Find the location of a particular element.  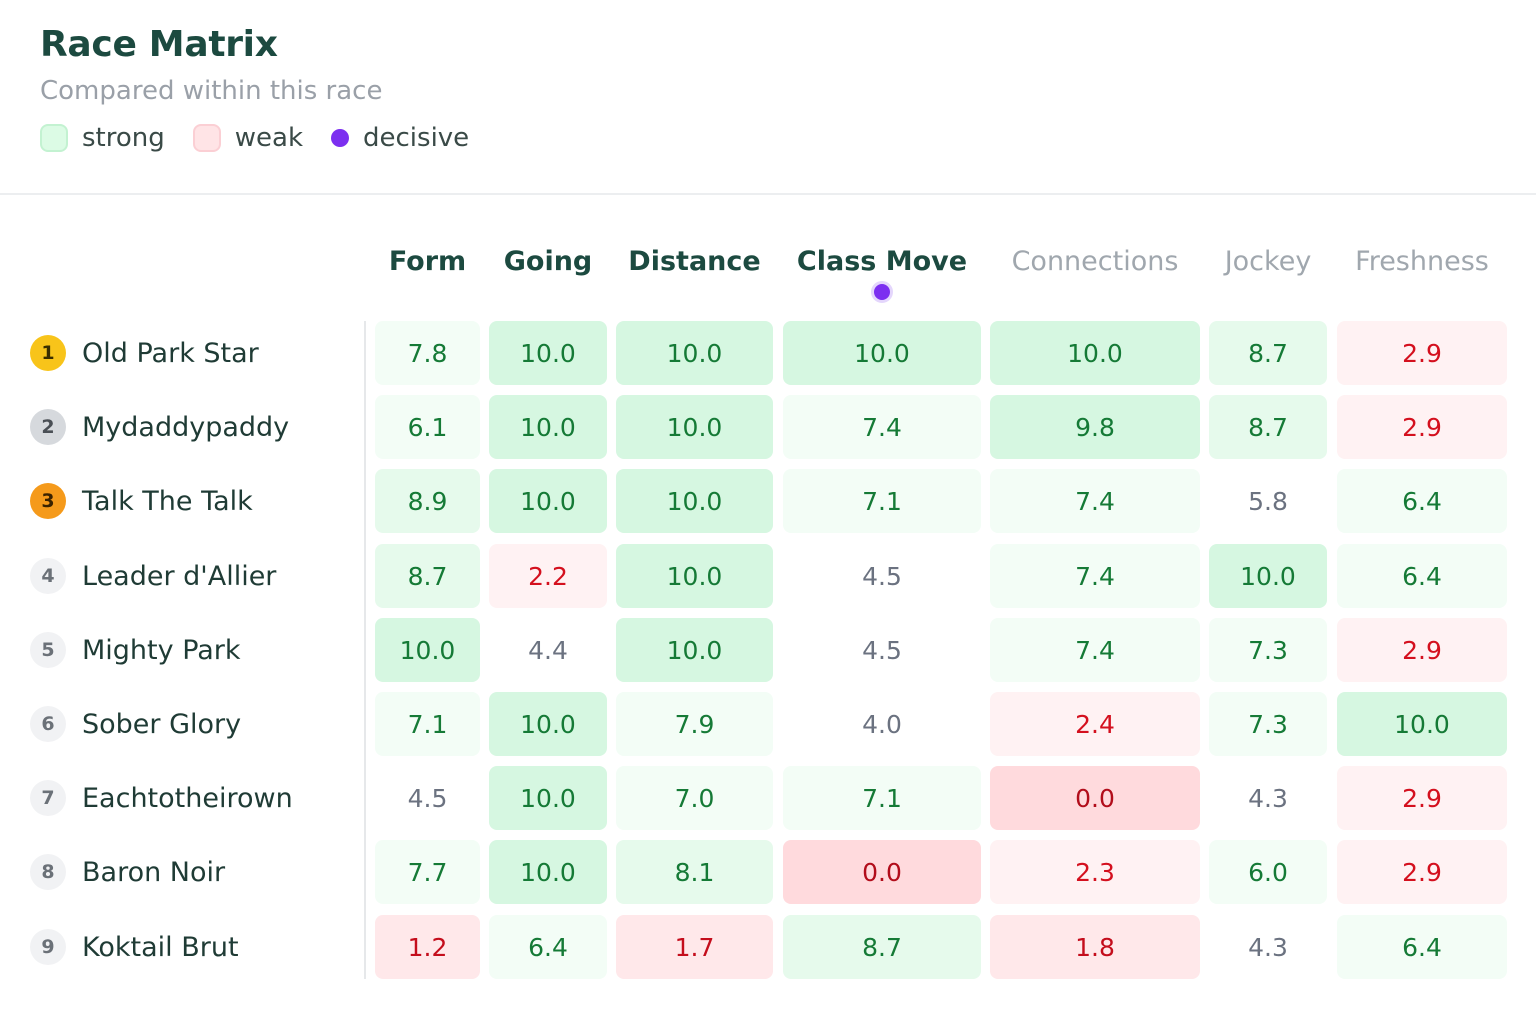

score-cell-jockey: 6.0 is located at coordinates (1268, 872).